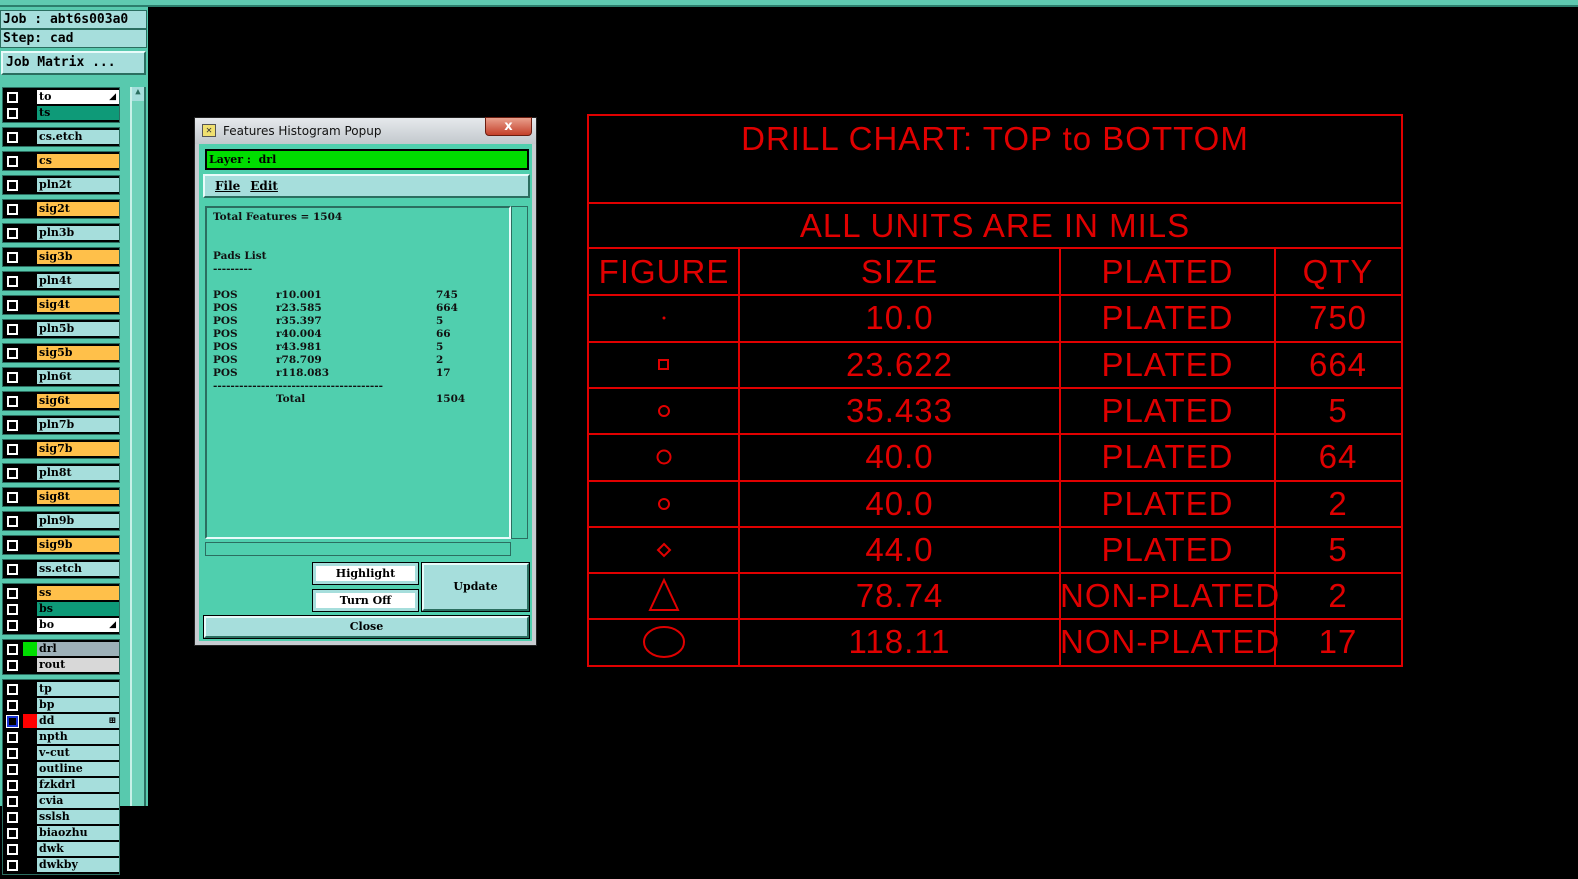 This screenshot has height=879, width=1578. What do you see at coordinates (78, 769) in the screenshot?
I see `layer-name: outline` at bounding box center [78, 769].